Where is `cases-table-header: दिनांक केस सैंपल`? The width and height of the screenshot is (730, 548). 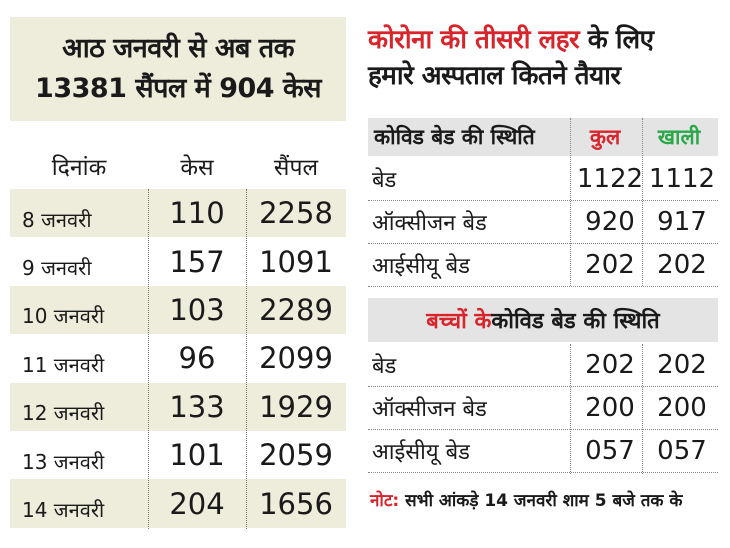
cases-table-header: दिनांक केस सैंपल is located at coordinates (178, 166).